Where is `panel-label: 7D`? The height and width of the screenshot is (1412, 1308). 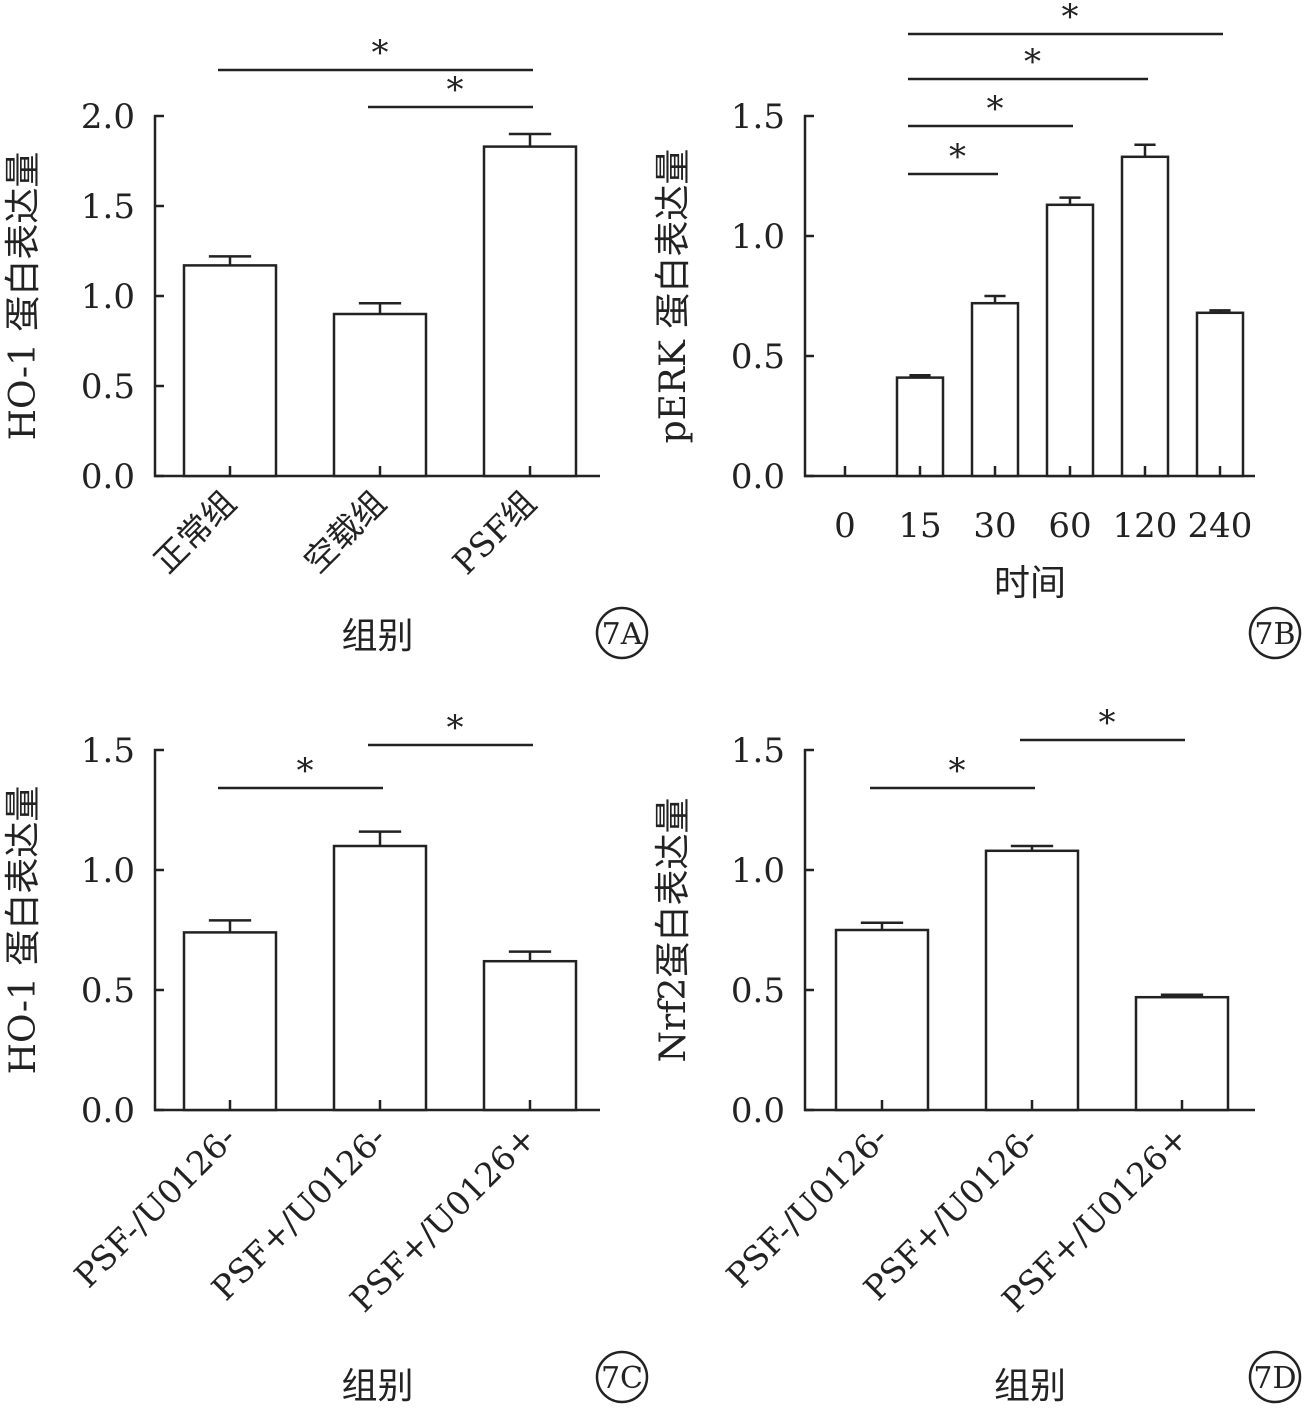
panel-label: 7D is located at coordinates (1274, 1378).